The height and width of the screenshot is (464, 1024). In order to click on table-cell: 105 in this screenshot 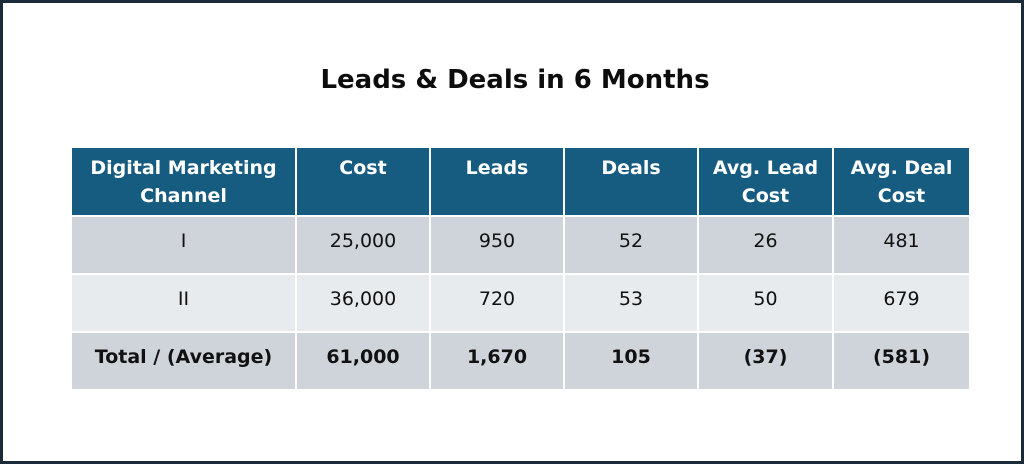, I will do `click(631, 361)`.